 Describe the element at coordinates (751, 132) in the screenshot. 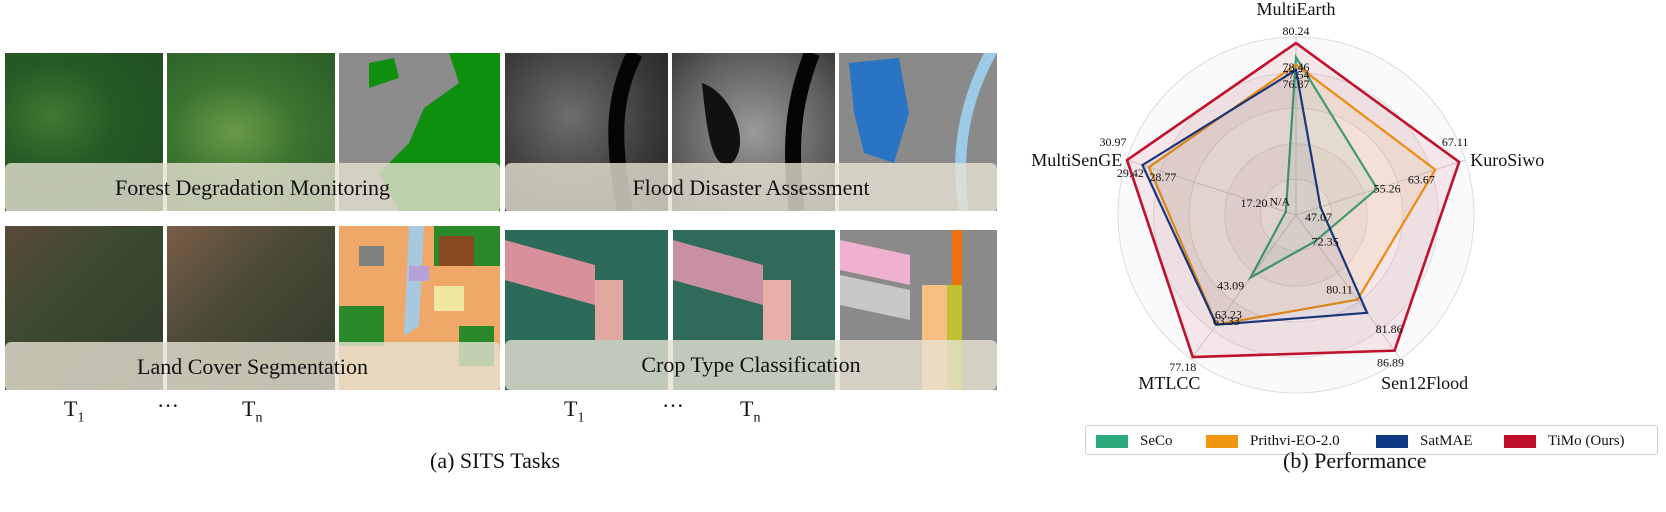

I see `task-flood-assessment: Flood Disaster Assessment` at that location.